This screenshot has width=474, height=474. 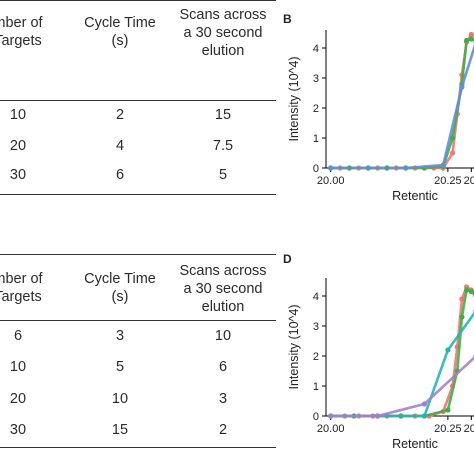 What do you see at coordinates (469, 429) in the screenshot?
I see `d-x-tick-label: 20.` at bounding box center [469, 429].